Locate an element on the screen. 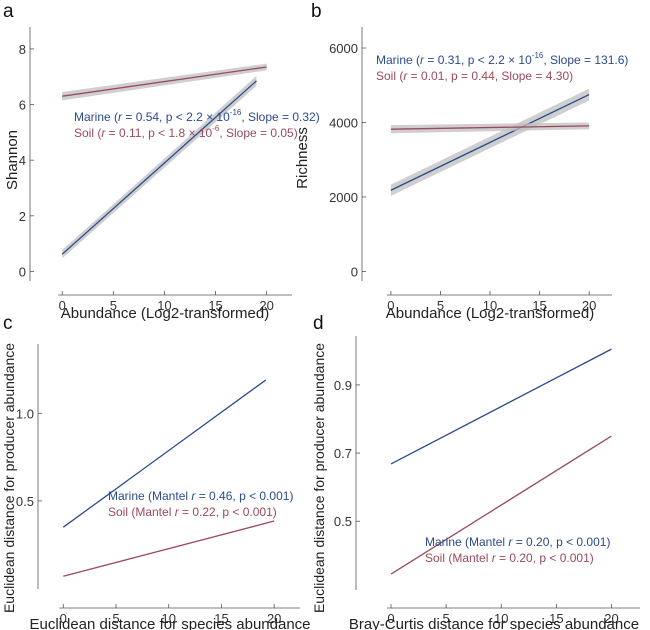 The image size is (650, 630). panel-a-x-tick-label: 15 is located at coordinates (215, 305).